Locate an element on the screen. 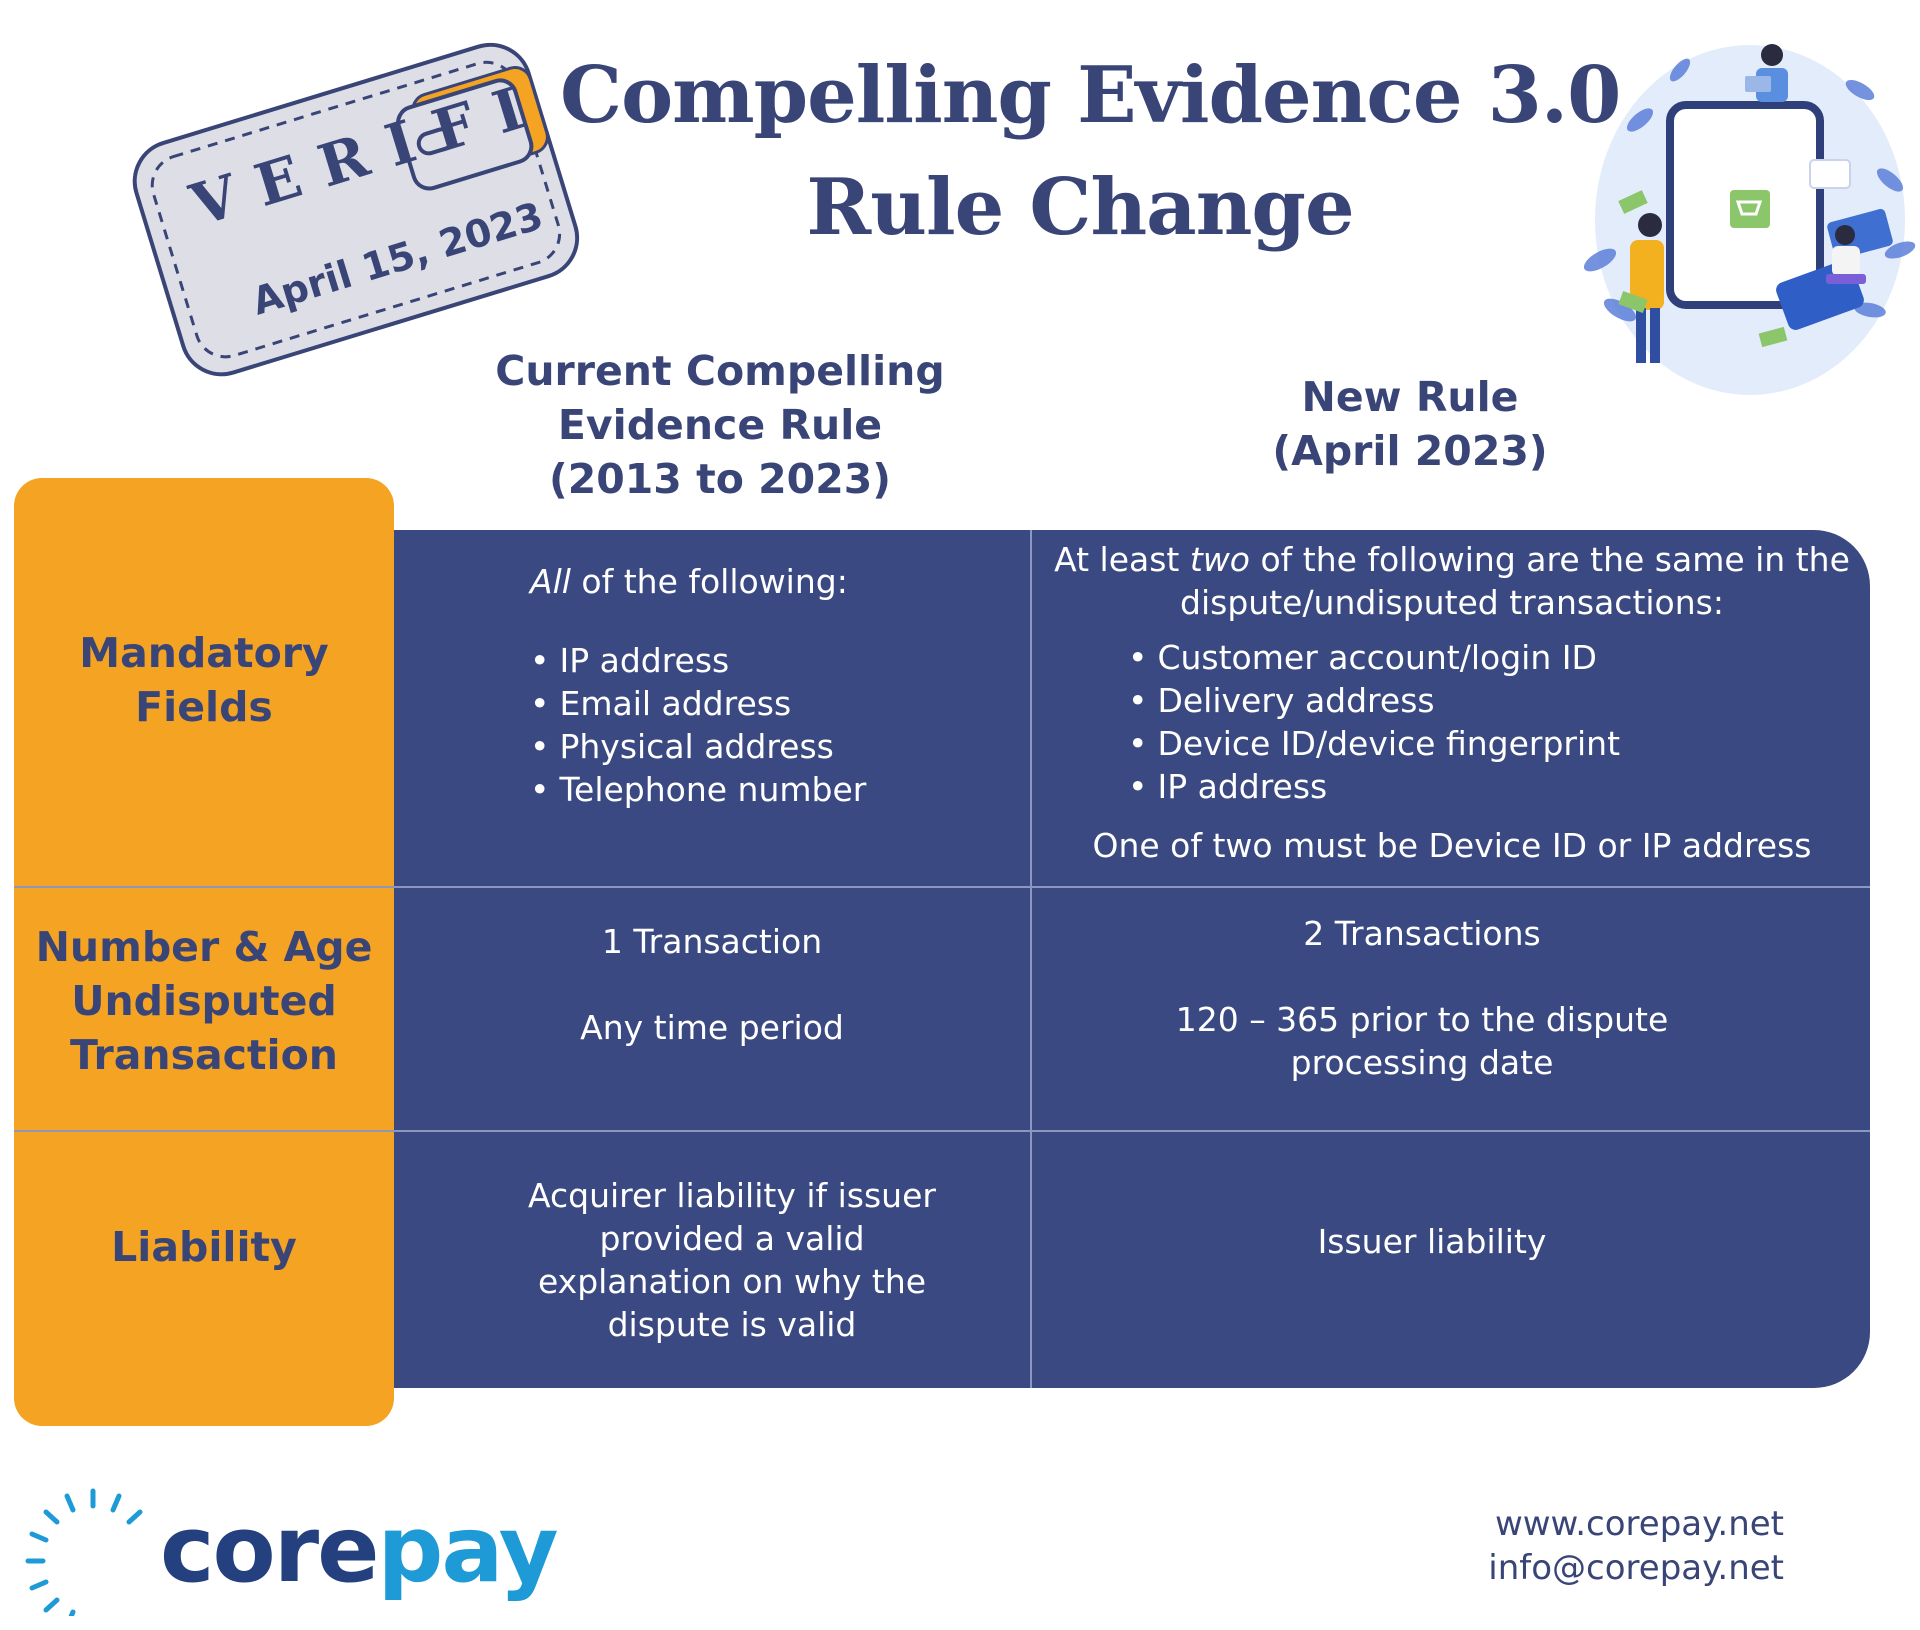  intro-part: At least is located at coordinates (1122, 559).